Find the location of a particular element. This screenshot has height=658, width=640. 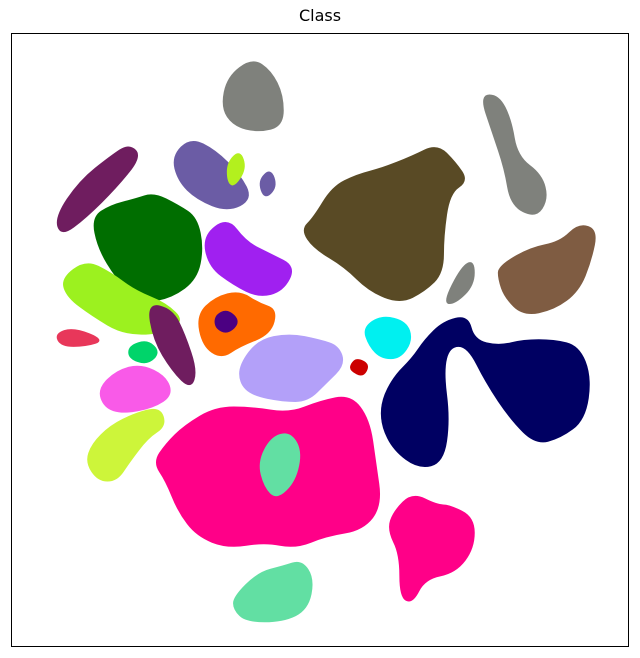

chart-title: Class is located at coordinates (320, 15).